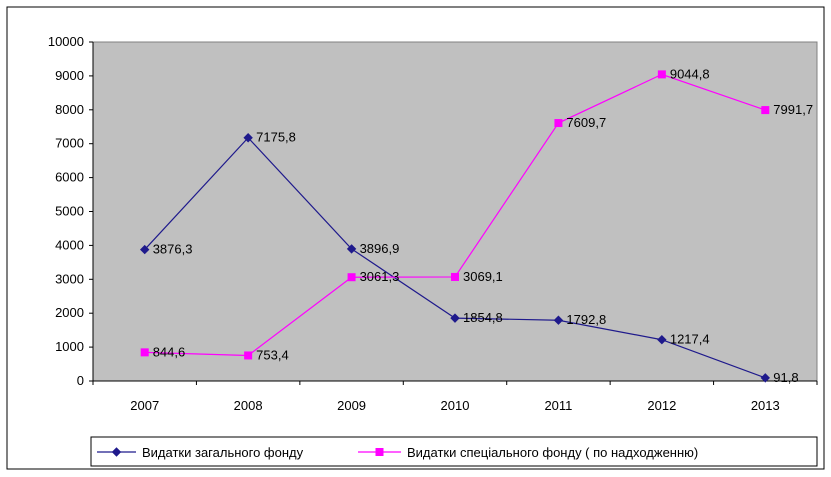  What do you see at coordinates (380, 248) in the screenshot?
I see `data-label: 3896,9` at bounding box center [380, 248].